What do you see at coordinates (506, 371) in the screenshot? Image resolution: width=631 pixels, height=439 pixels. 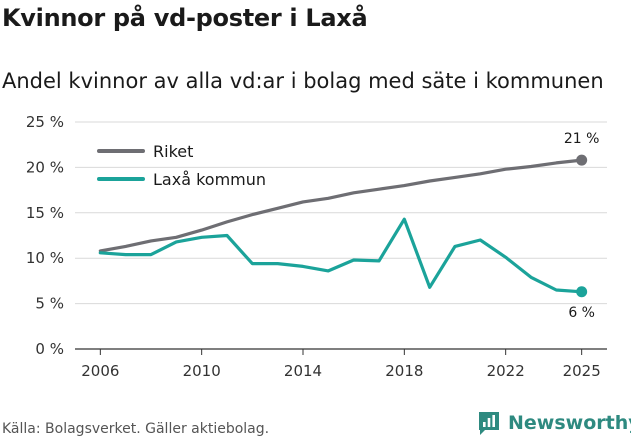 I see `x-tick-label: 2022` at bounding box center [506, 371].